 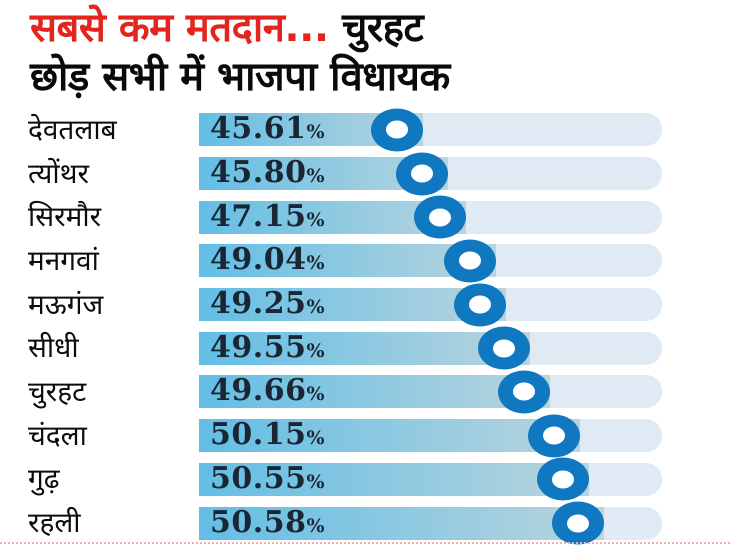 I want to click on table-row: मऊगंज 49.25%, so click(x=365, y=305).